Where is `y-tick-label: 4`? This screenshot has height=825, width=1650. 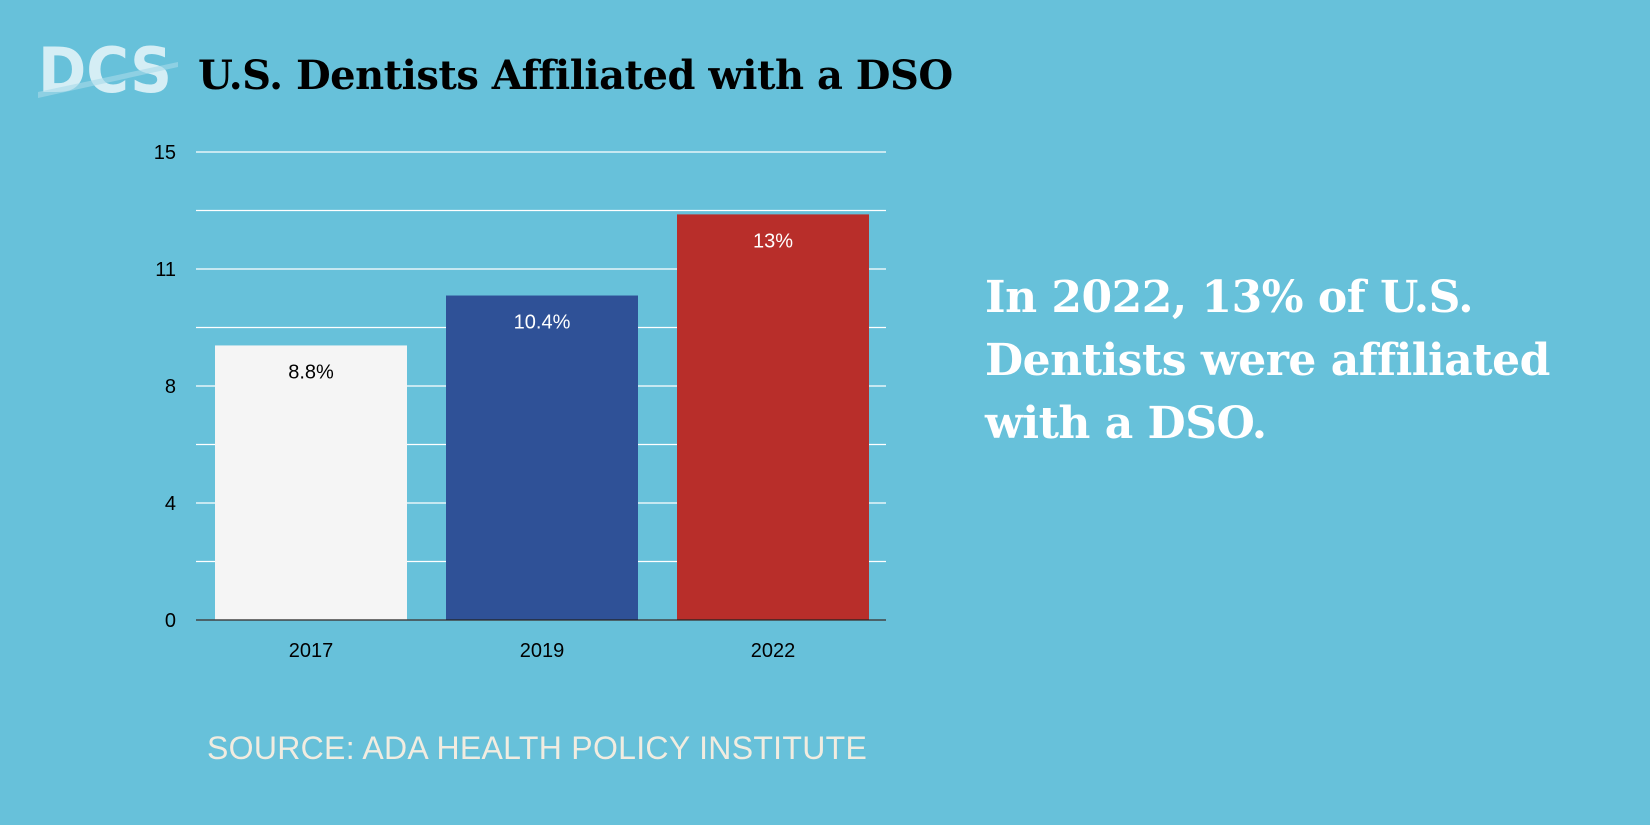
y-tick-label: 4 is located at coordinates (170, 504).